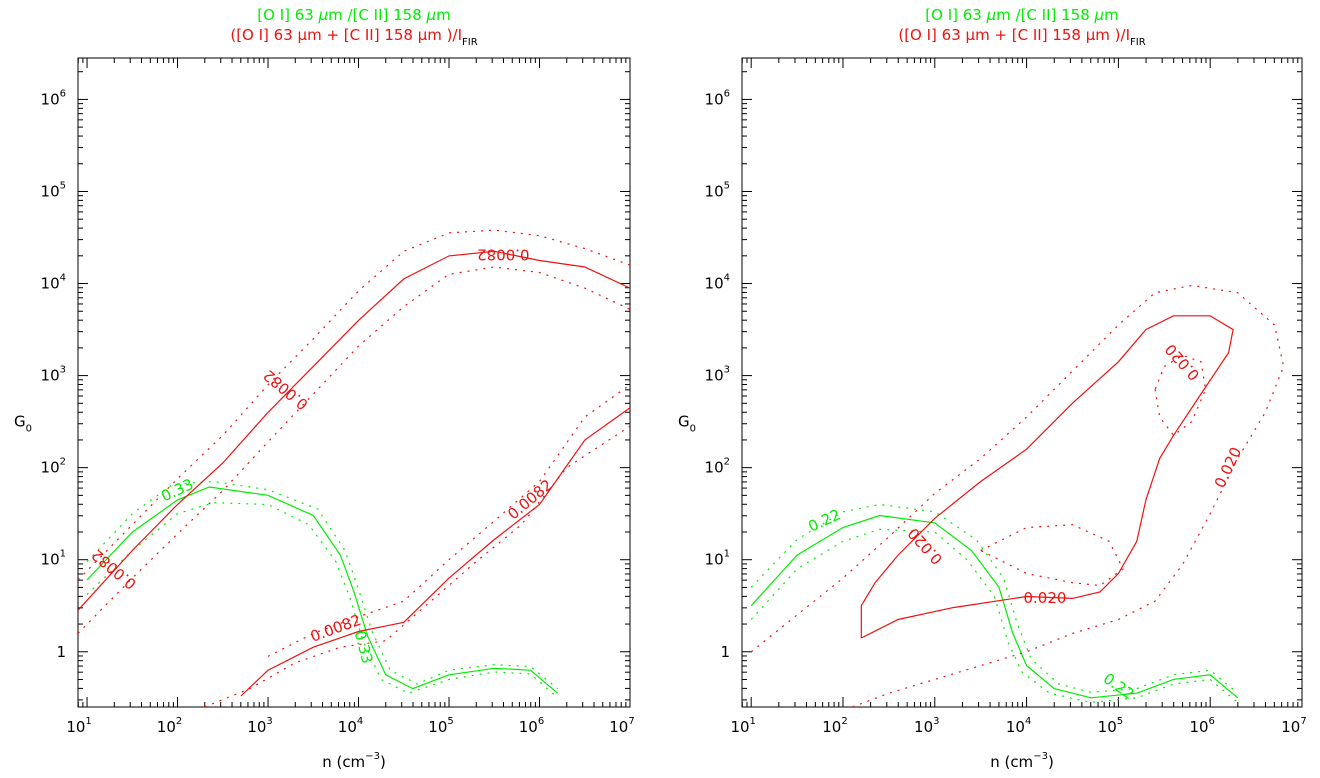 This screenshot has height=778, width=1320. I want to click on x-tick-exp: 2, so click(179, 721).